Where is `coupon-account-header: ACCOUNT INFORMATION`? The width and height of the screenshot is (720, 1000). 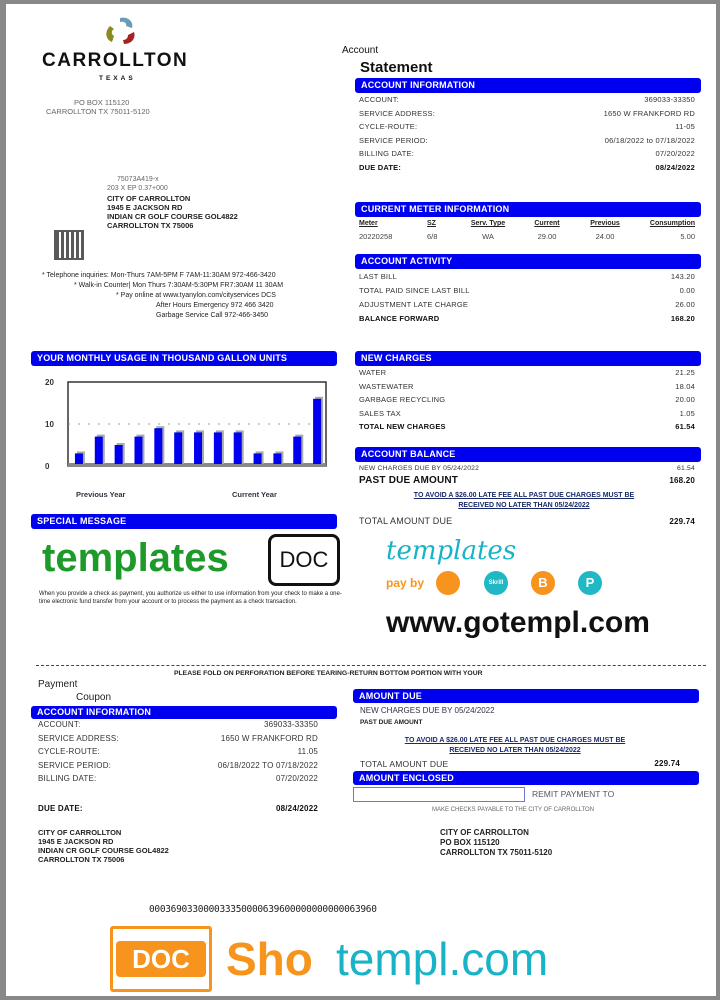
coupon-account-header: ACCOUNT INFORMATION is located at coordinates (184, 712).